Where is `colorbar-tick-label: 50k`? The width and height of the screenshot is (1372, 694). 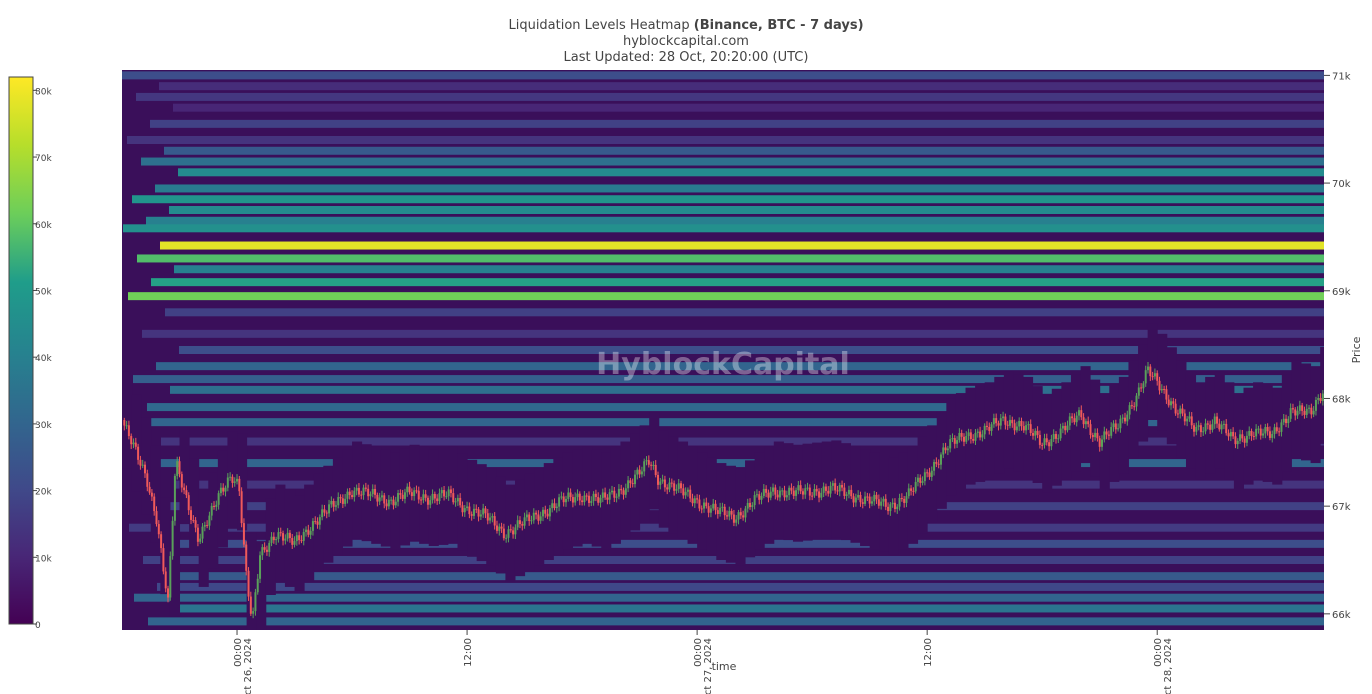
colorbar-tick-label: 50k is located at coordinates (43, 292).